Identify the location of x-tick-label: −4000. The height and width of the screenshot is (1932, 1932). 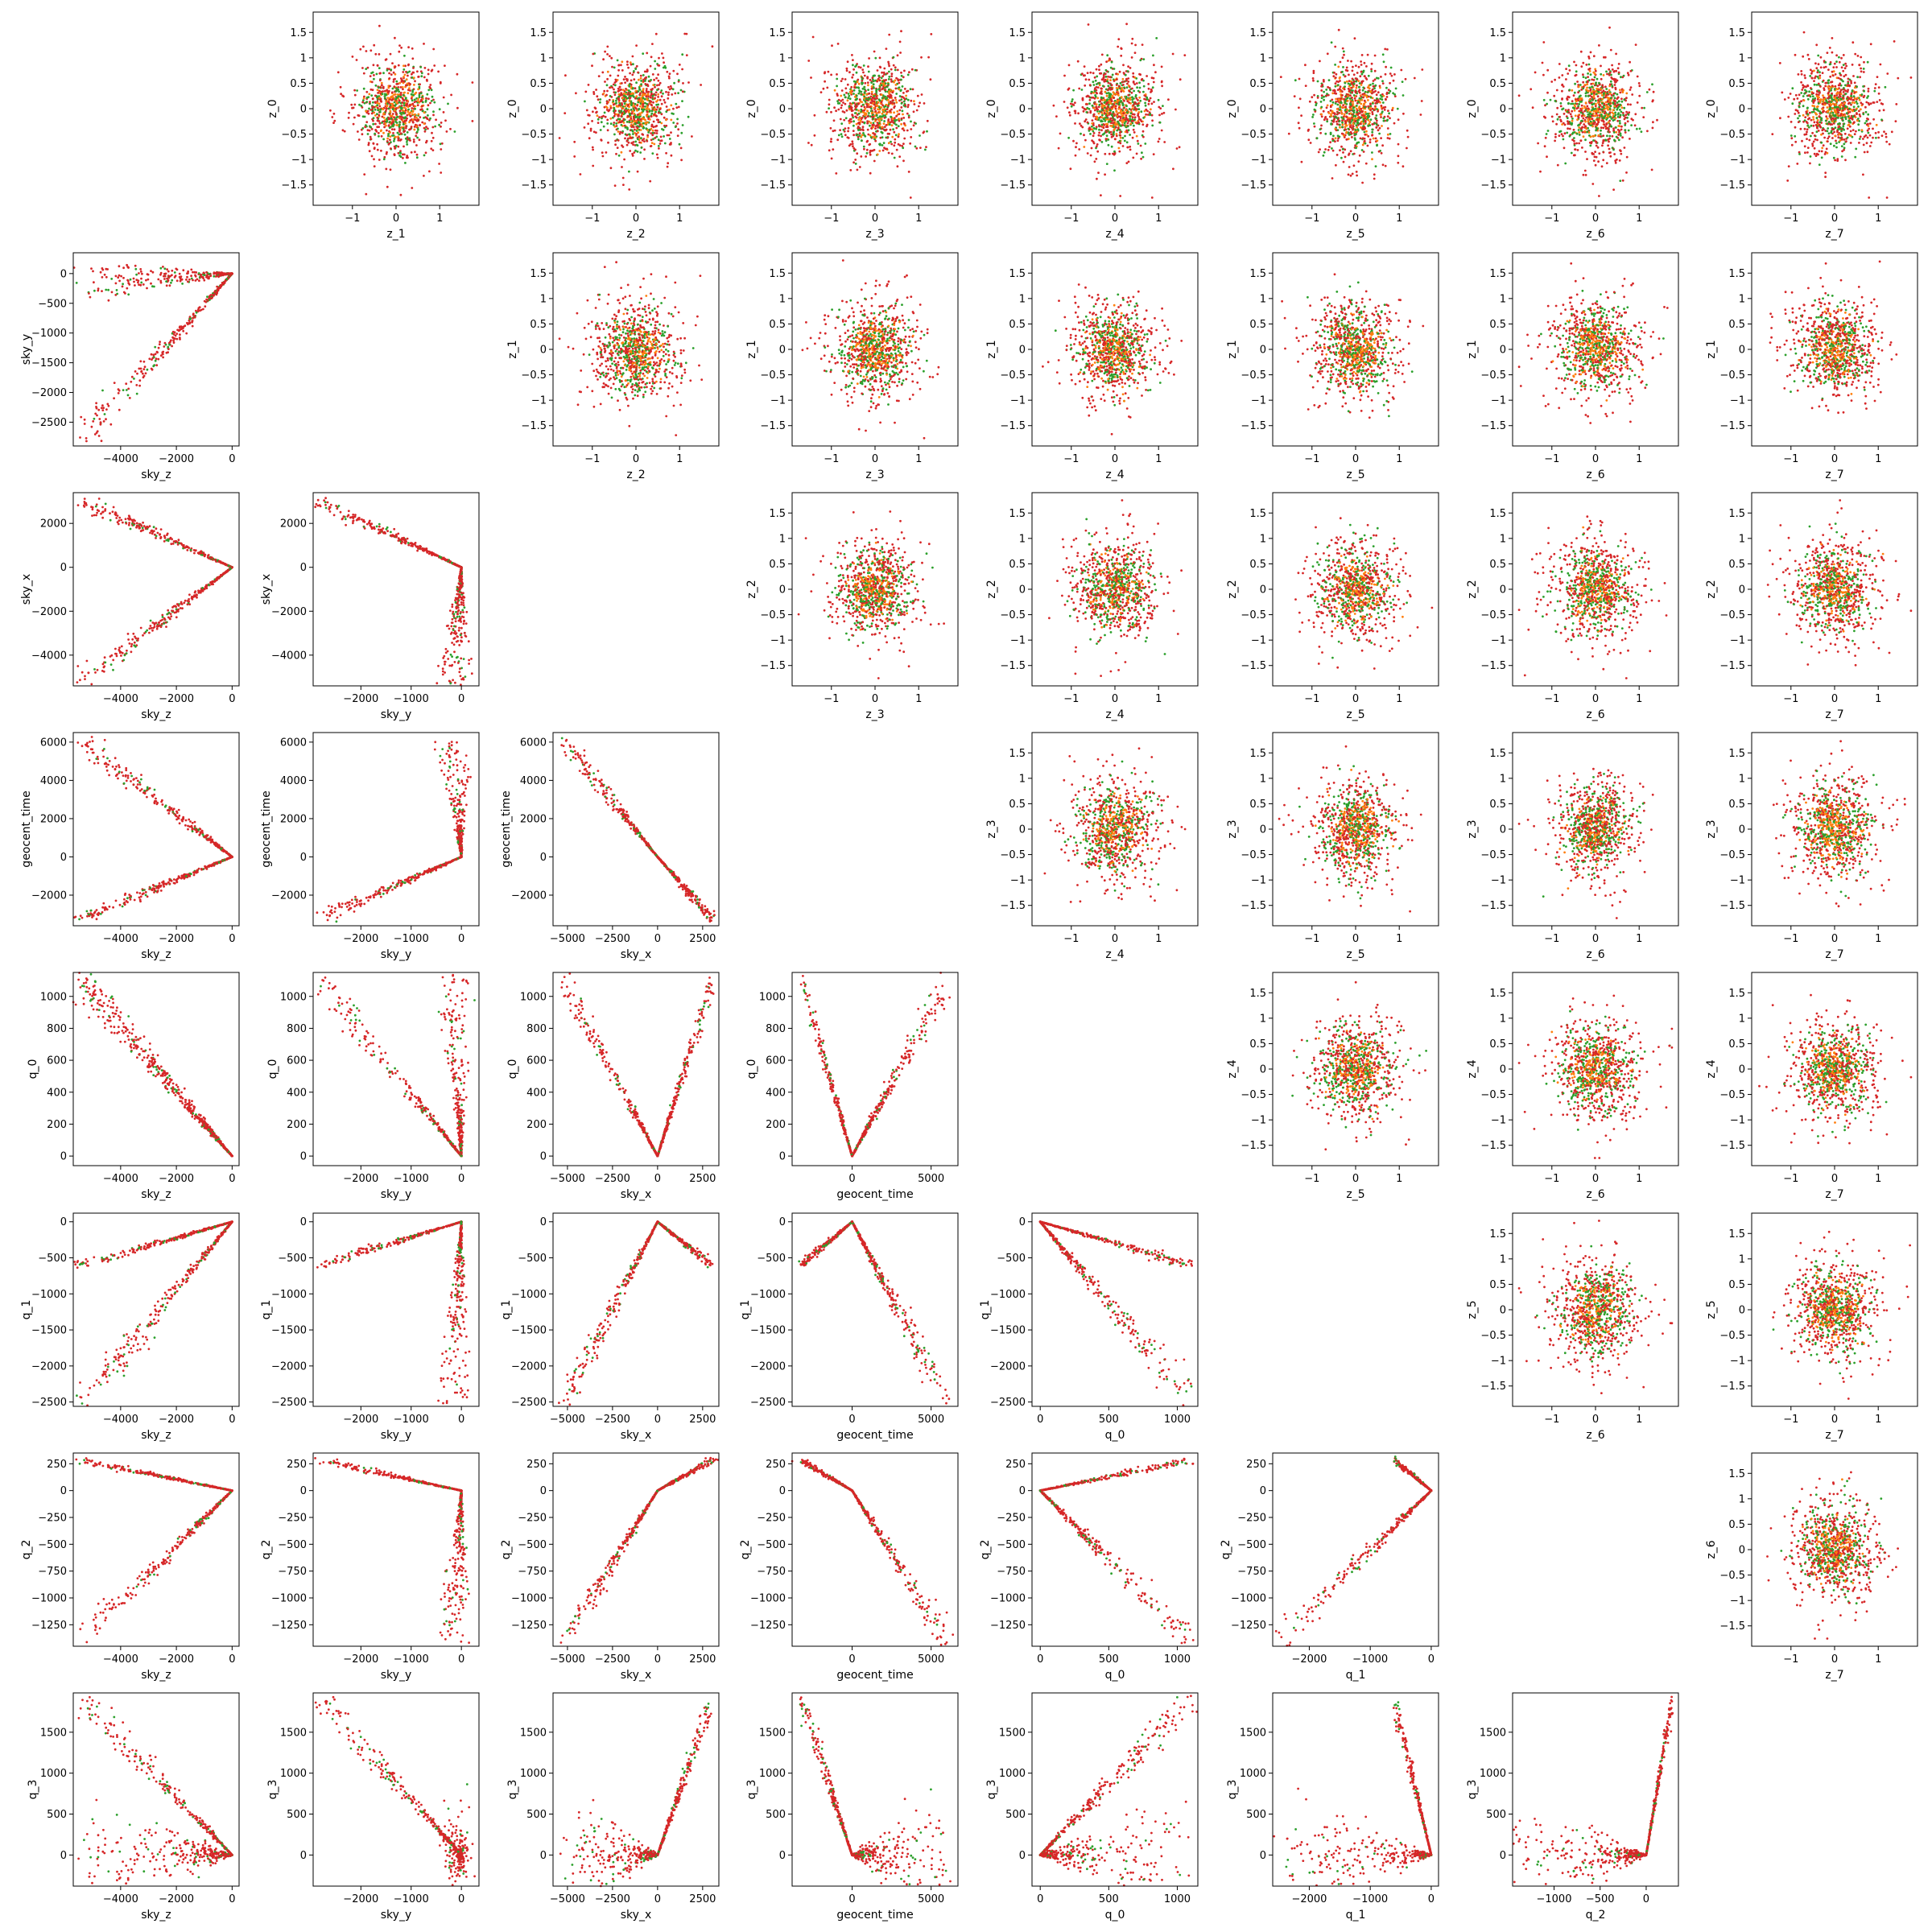
(121, 459).